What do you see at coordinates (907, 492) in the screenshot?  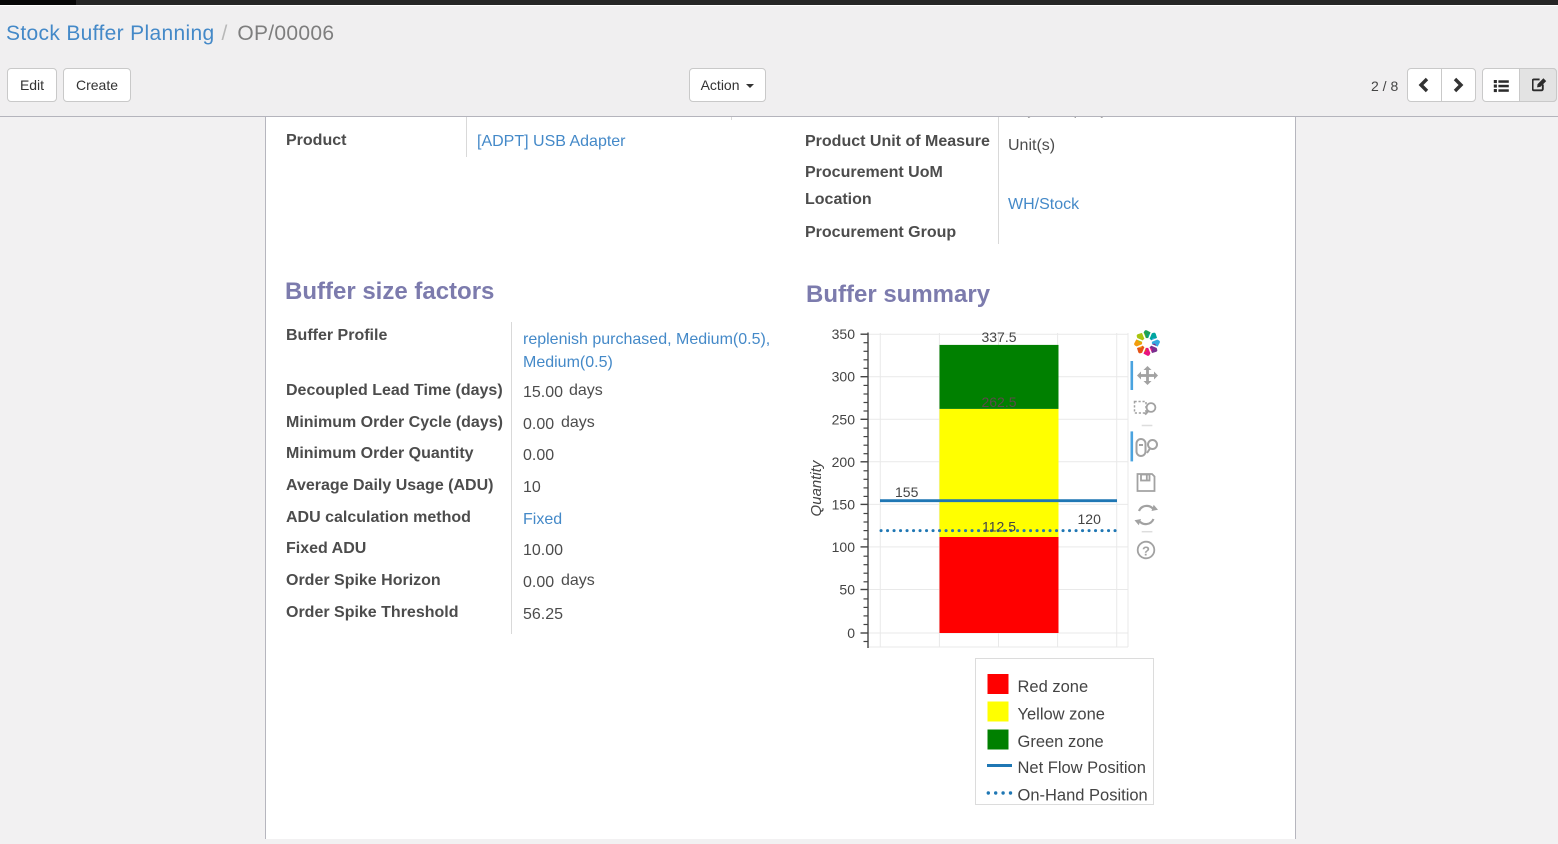 I see `svg-text: 155` at bounding box center [907, 492].